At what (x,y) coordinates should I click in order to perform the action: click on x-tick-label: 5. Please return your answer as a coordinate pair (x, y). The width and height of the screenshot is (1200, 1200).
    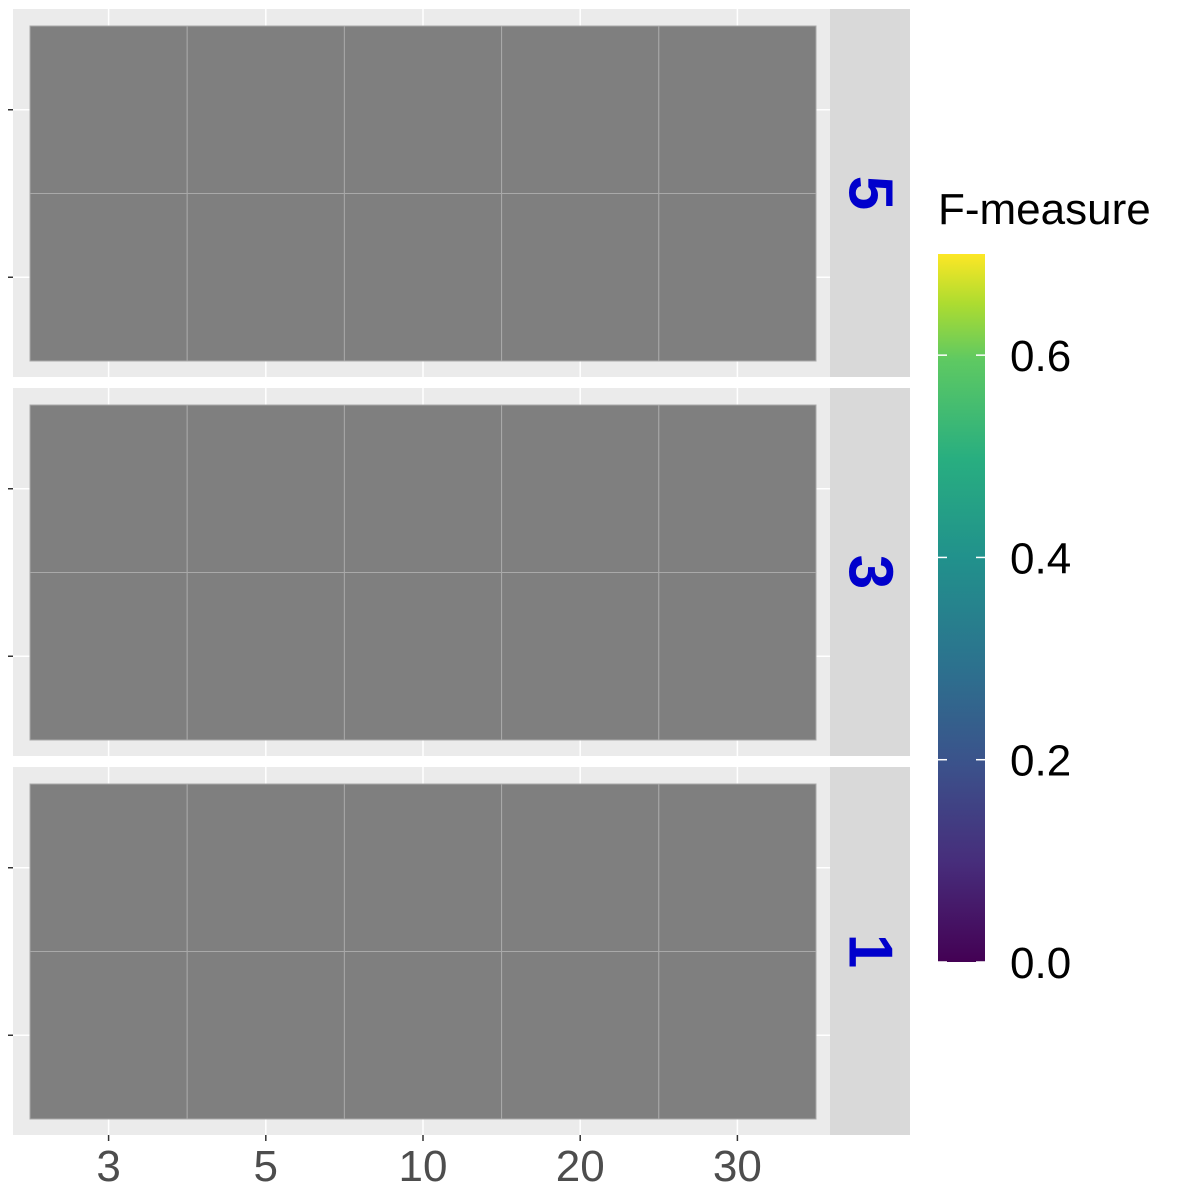
    Looking at the image, I should click on (266, 1166).